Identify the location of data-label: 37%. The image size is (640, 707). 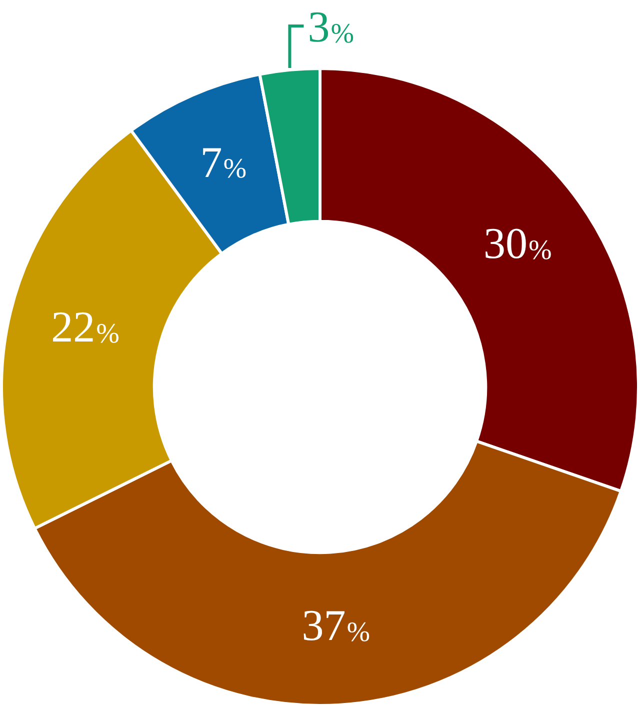
(336, 625).